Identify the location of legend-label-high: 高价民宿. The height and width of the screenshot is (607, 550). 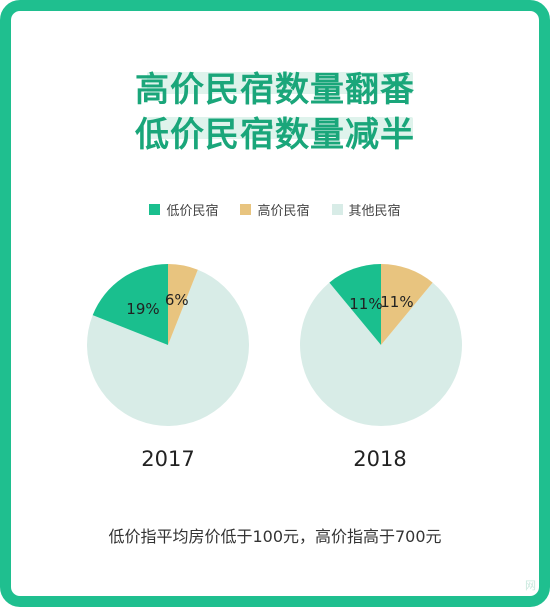
(283, 211).